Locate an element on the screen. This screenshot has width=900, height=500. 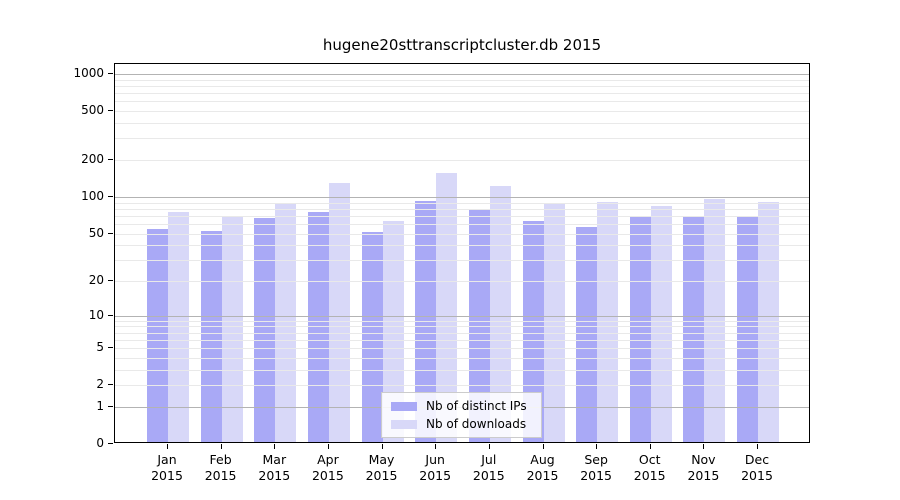
x-tick-month: Aug is located at coordinates (542, 459).